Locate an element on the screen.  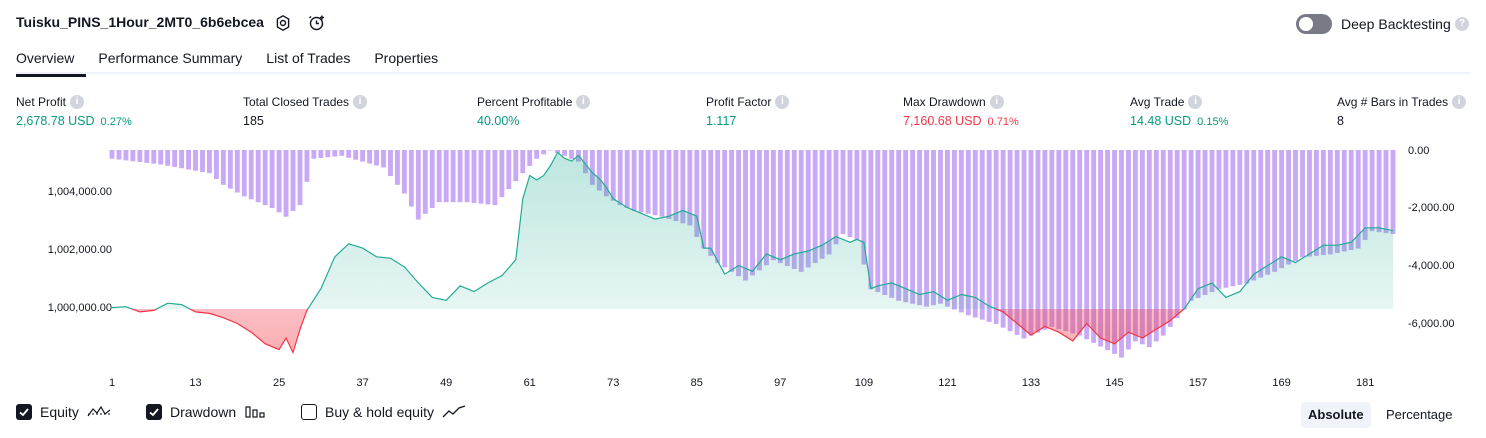
tab-overview: Overview is located at coordinates (51, 62).